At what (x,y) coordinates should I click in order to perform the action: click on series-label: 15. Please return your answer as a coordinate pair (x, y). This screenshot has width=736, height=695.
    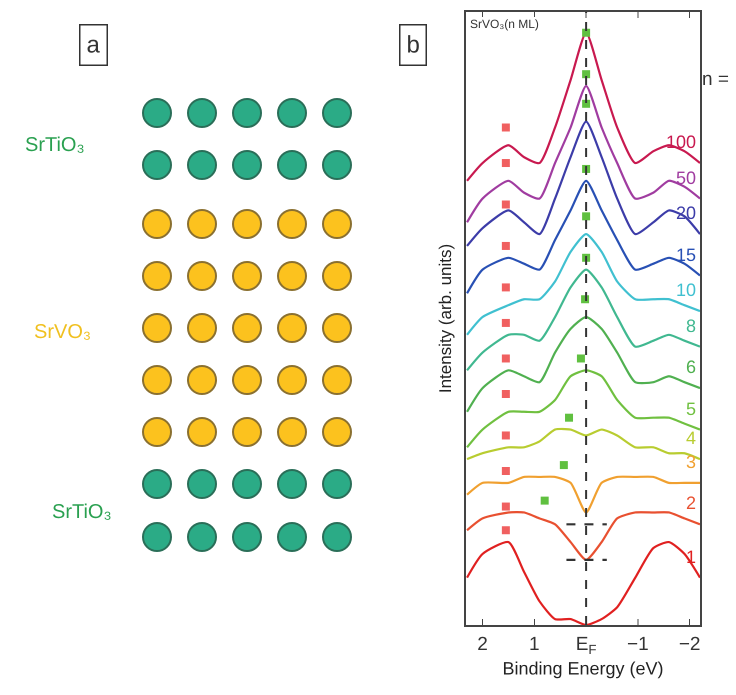
    Looking at the image, I should click on (686, 255).